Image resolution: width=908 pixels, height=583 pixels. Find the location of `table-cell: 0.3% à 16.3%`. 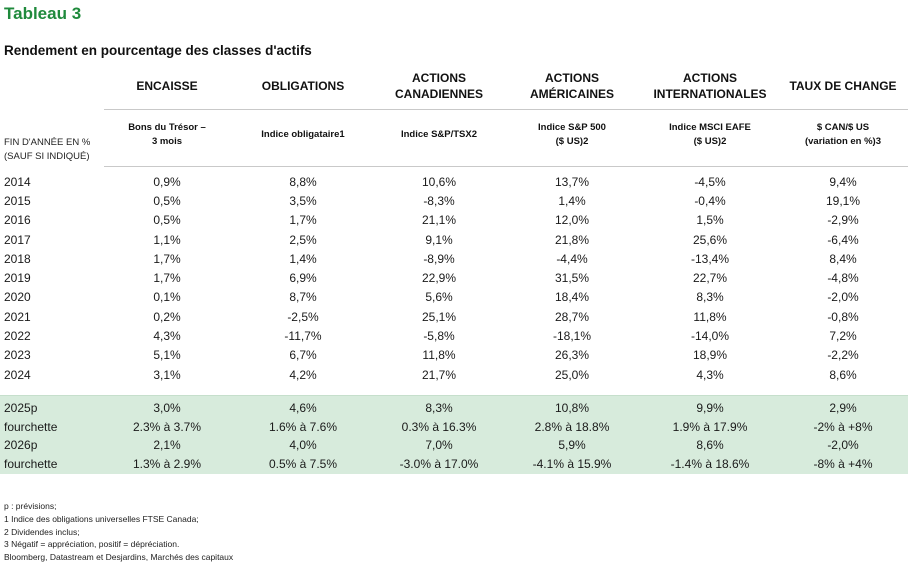

table-cell: 0.3% à 16.3% is located at coordinates (439, 426).